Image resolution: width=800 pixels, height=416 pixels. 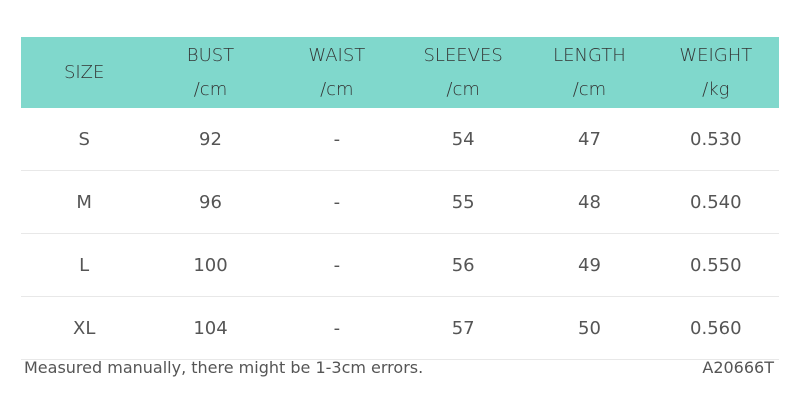 I want to click on table-cell: M, so click(x=84, y=202).